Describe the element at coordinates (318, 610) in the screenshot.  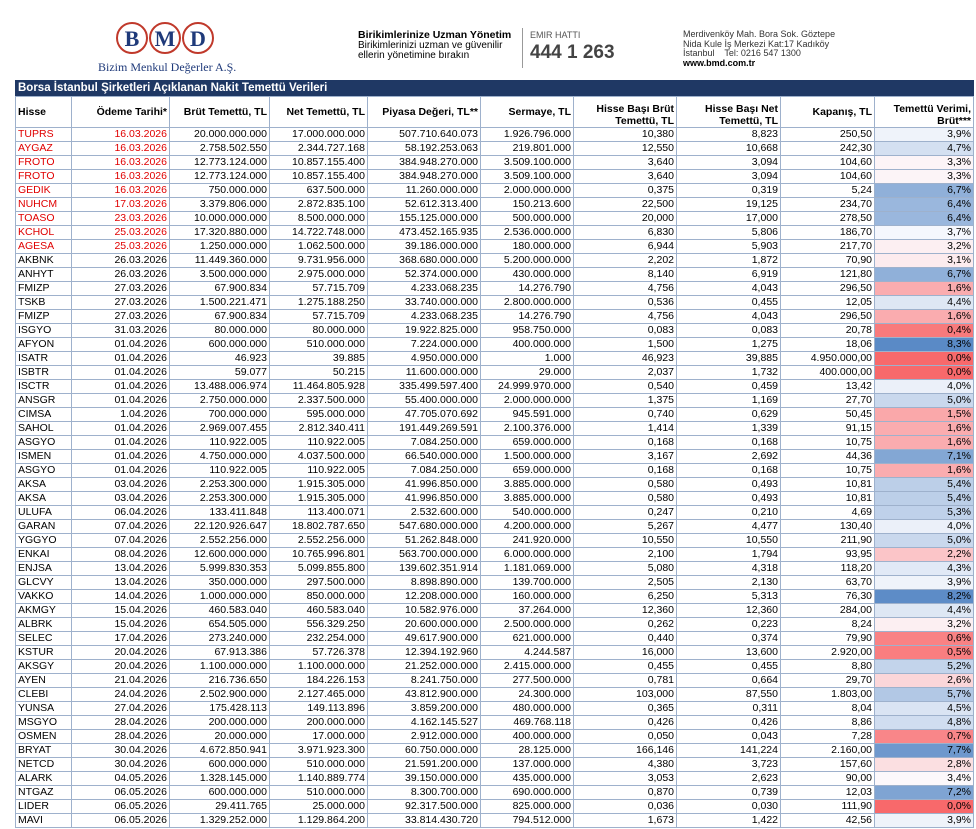
I see `cell: 460.583.040` at that location.